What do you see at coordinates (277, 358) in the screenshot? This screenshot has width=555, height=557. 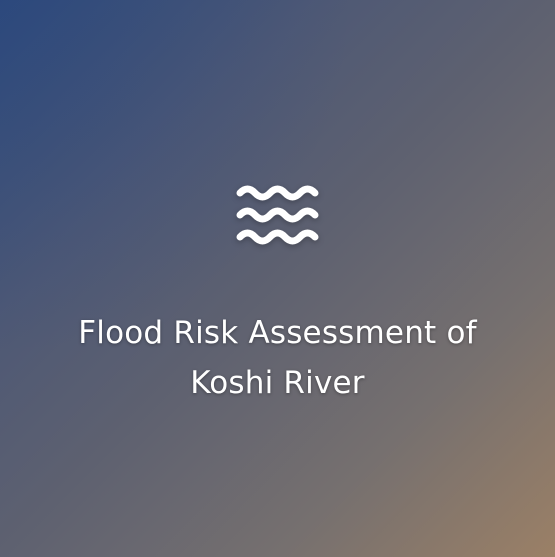 I see `card-title: Flood Risk Assessment of Koshi River` at bounding box center [277, 358].